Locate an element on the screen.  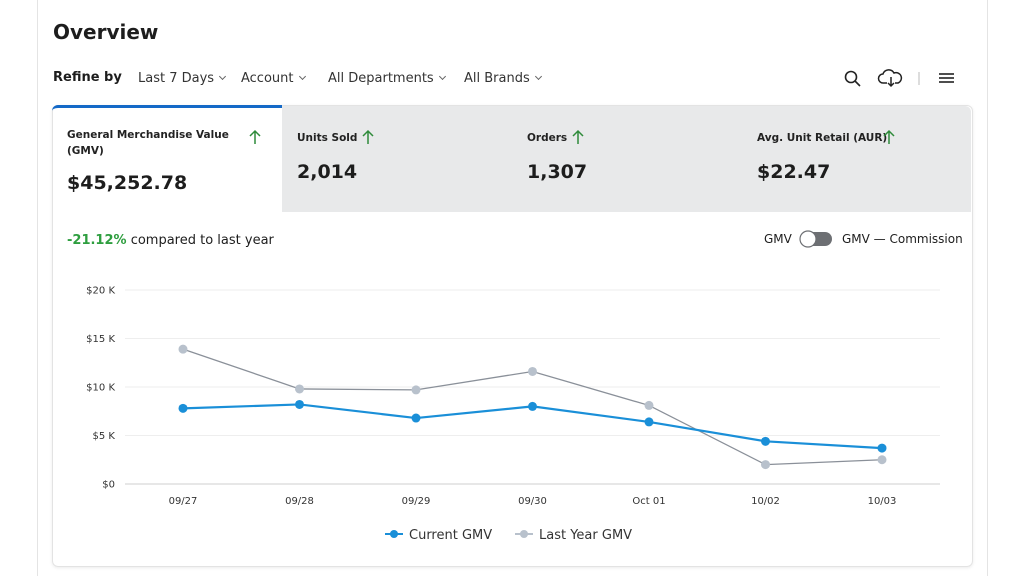
x-tick-label: 10/02 is located at coordinates (765, 501).